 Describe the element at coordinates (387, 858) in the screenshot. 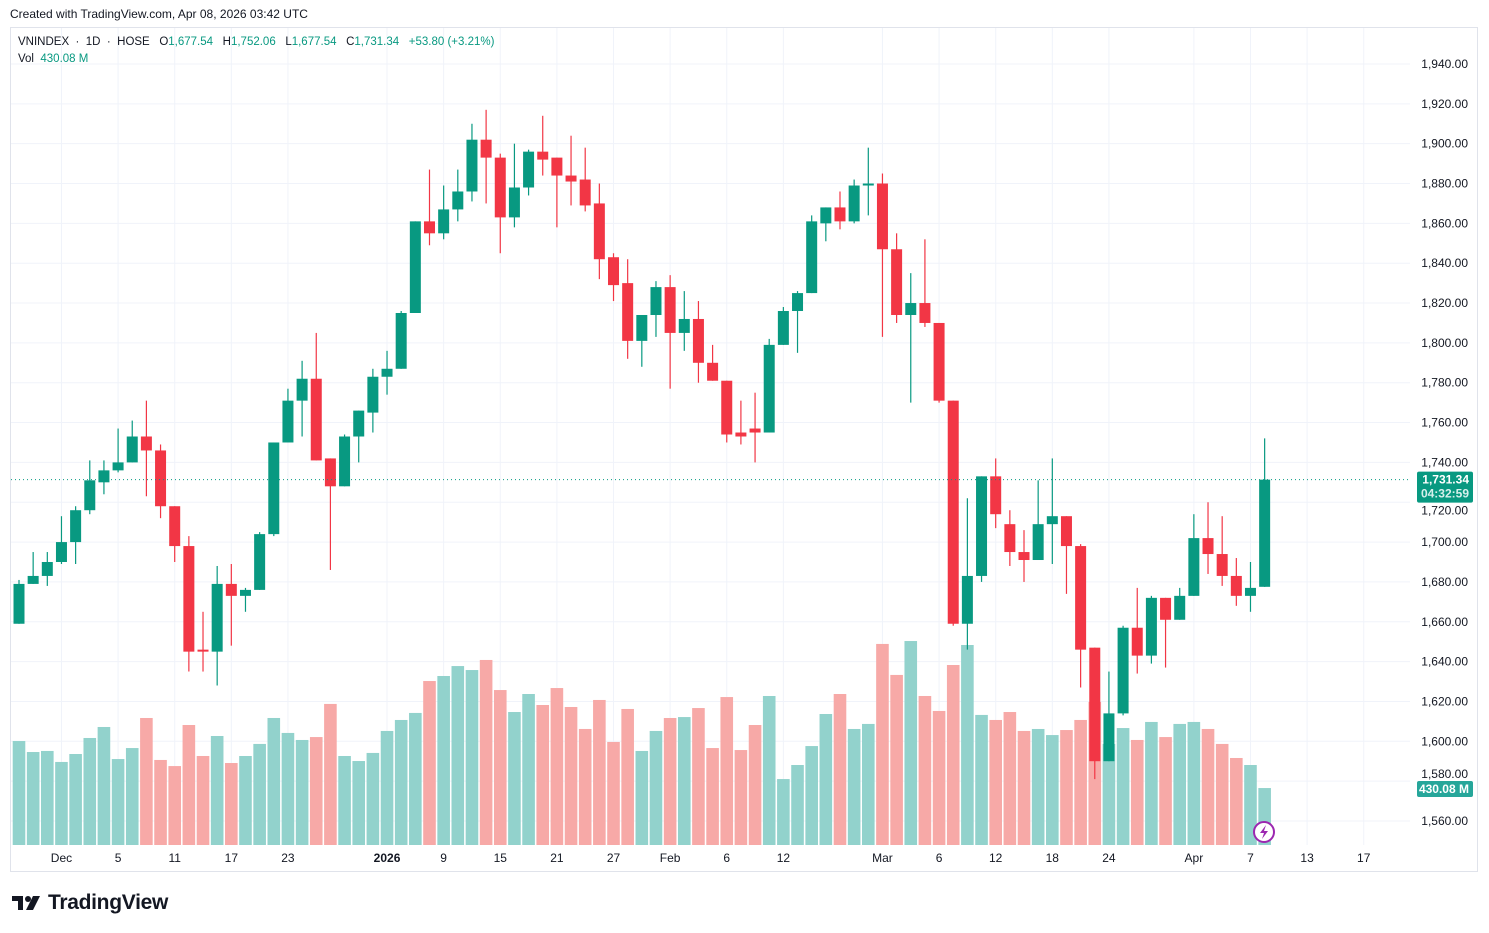

I see `x-tick-label: 2026` at that location.